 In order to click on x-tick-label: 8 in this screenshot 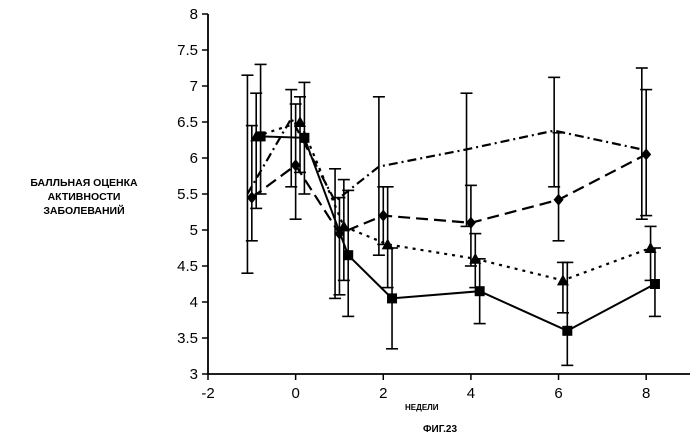, I will do `click(646, 393)`.